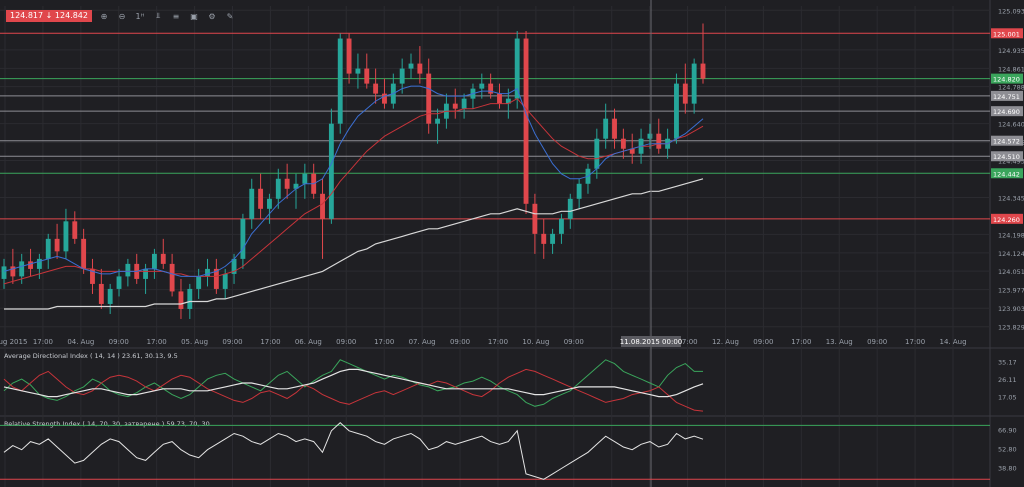 Image resolution: width=1024 pixels, height=487 pixels. I want to click on zoom-in-icon: ⊕, so click(104, 16).